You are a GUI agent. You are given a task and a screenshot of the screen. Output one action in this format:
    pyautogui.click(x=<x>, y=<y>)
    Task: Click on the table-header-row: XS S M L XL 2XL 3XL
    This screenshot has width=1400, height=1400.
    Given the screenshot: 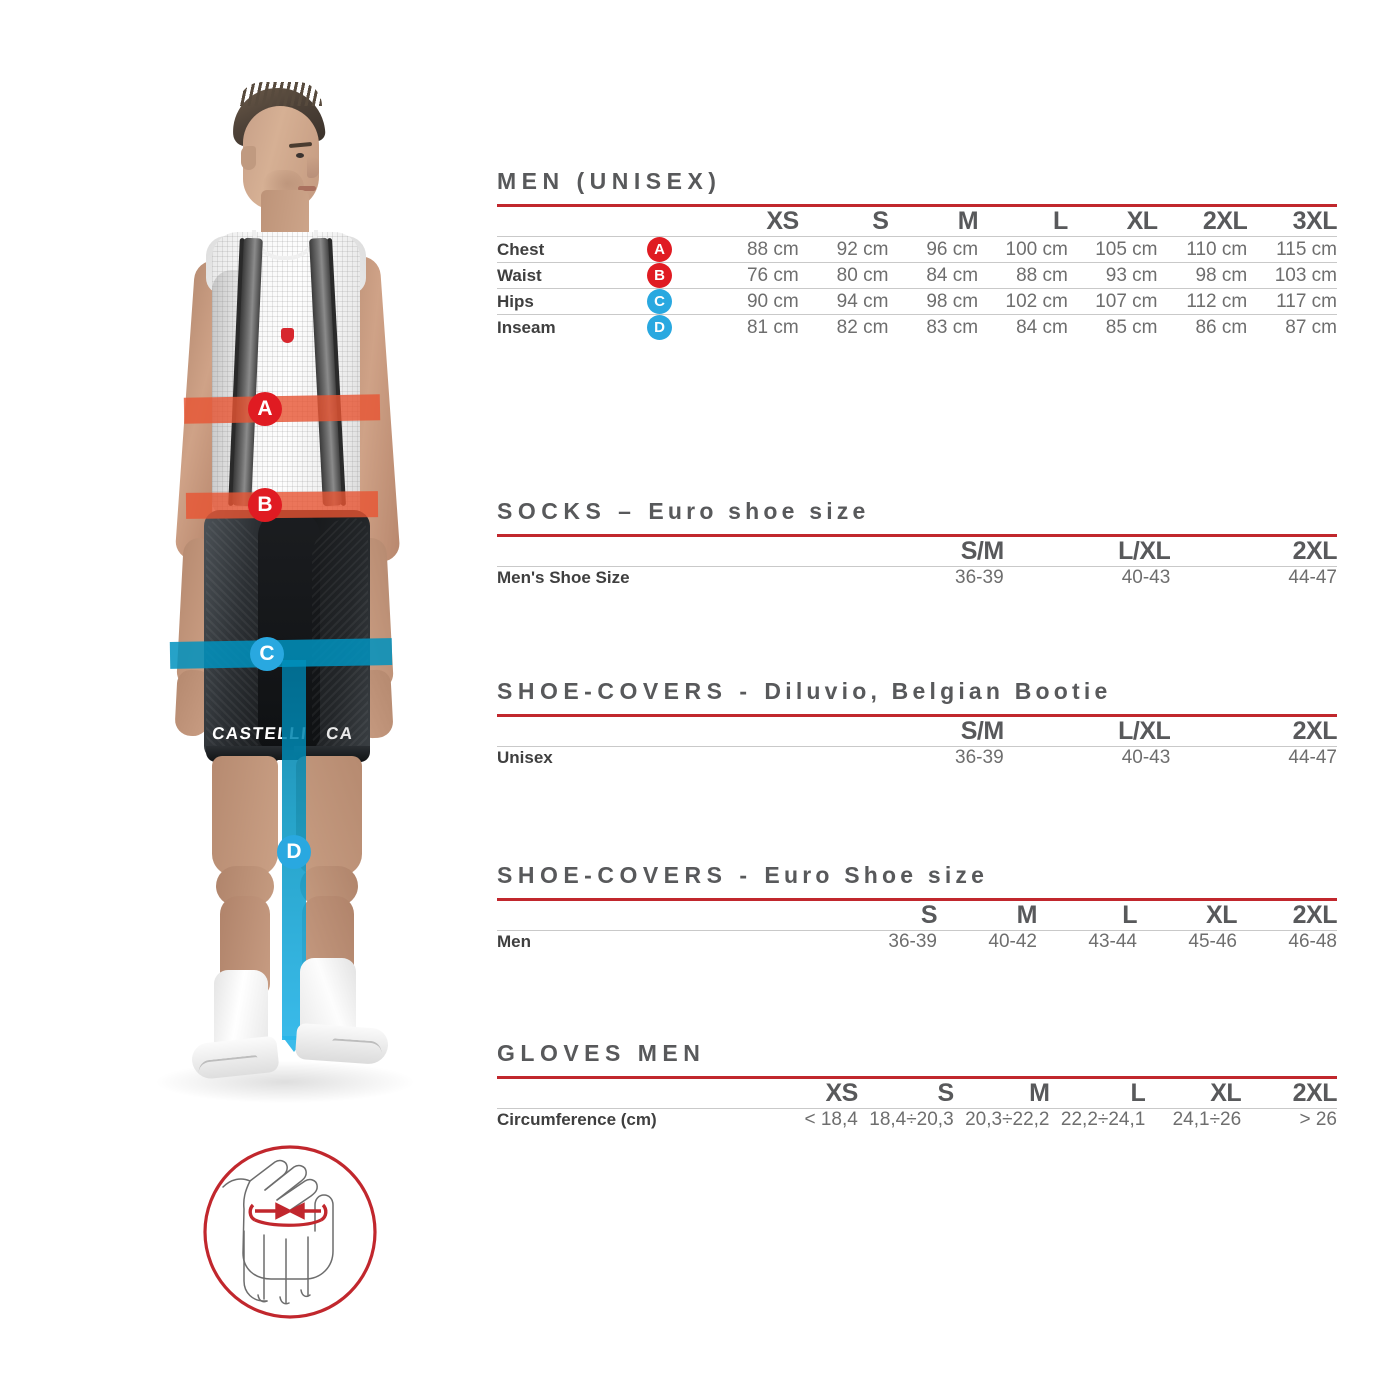 What is the action you would take?
    pyautogui.click(x=917, y=222)
    